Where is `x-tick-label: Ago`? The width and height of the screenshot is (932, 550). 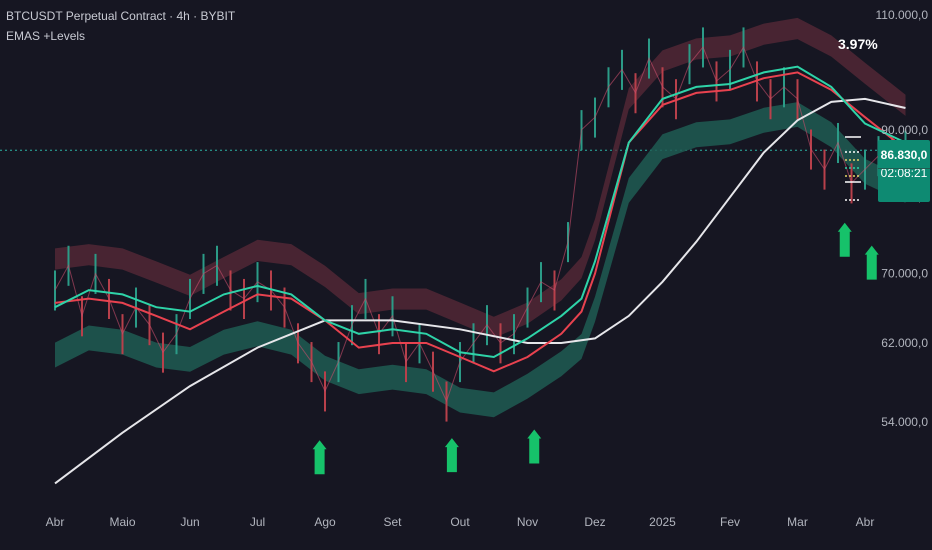 x-tick-label: Ago is located at coordinates (325, 522).